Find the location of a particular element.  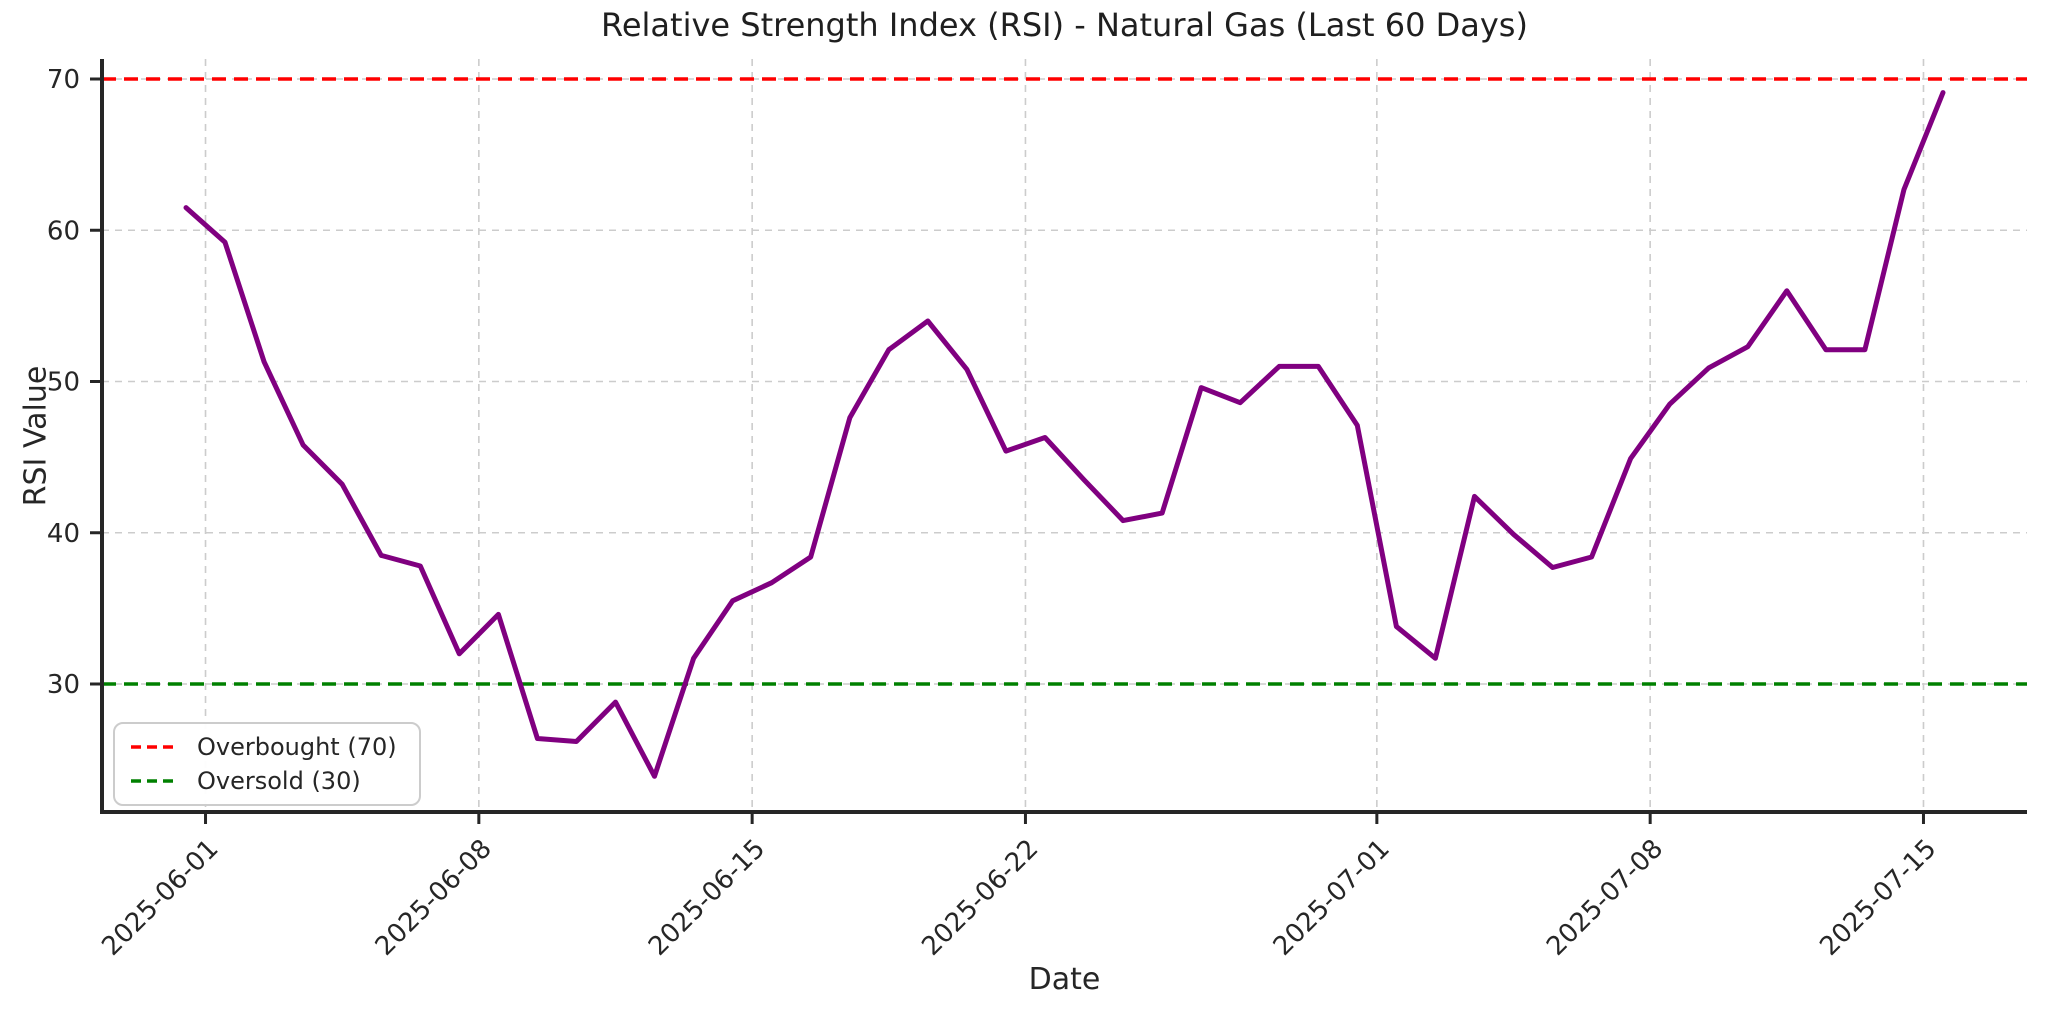

x-tick-label: 2025-07-01 is located at coordinates (1332, 898).